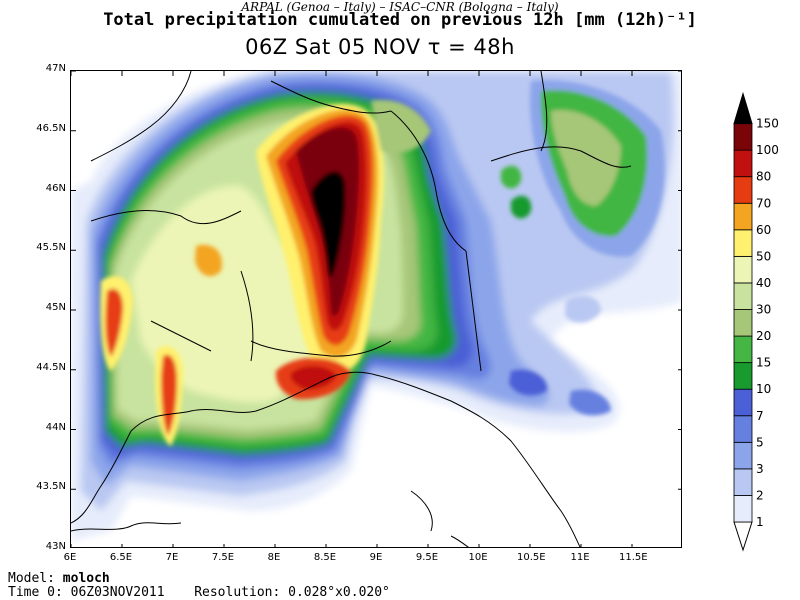 The image size is (800, 600). I want to click on colorbar-label: 70, so click(763, 203).